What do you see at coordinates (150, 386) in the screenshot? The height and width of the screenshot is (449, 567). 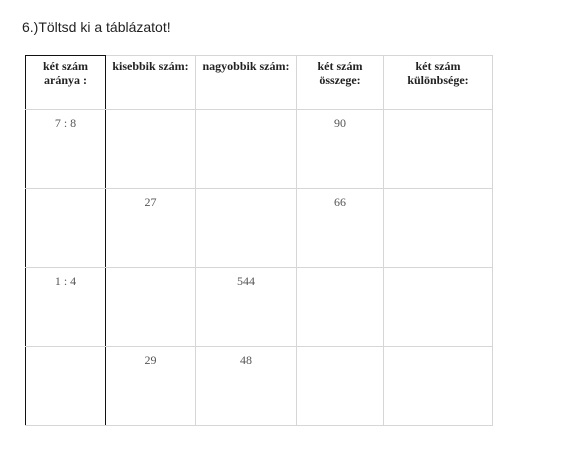 I see `table-cell: 29` at bounding box center [150, 386].